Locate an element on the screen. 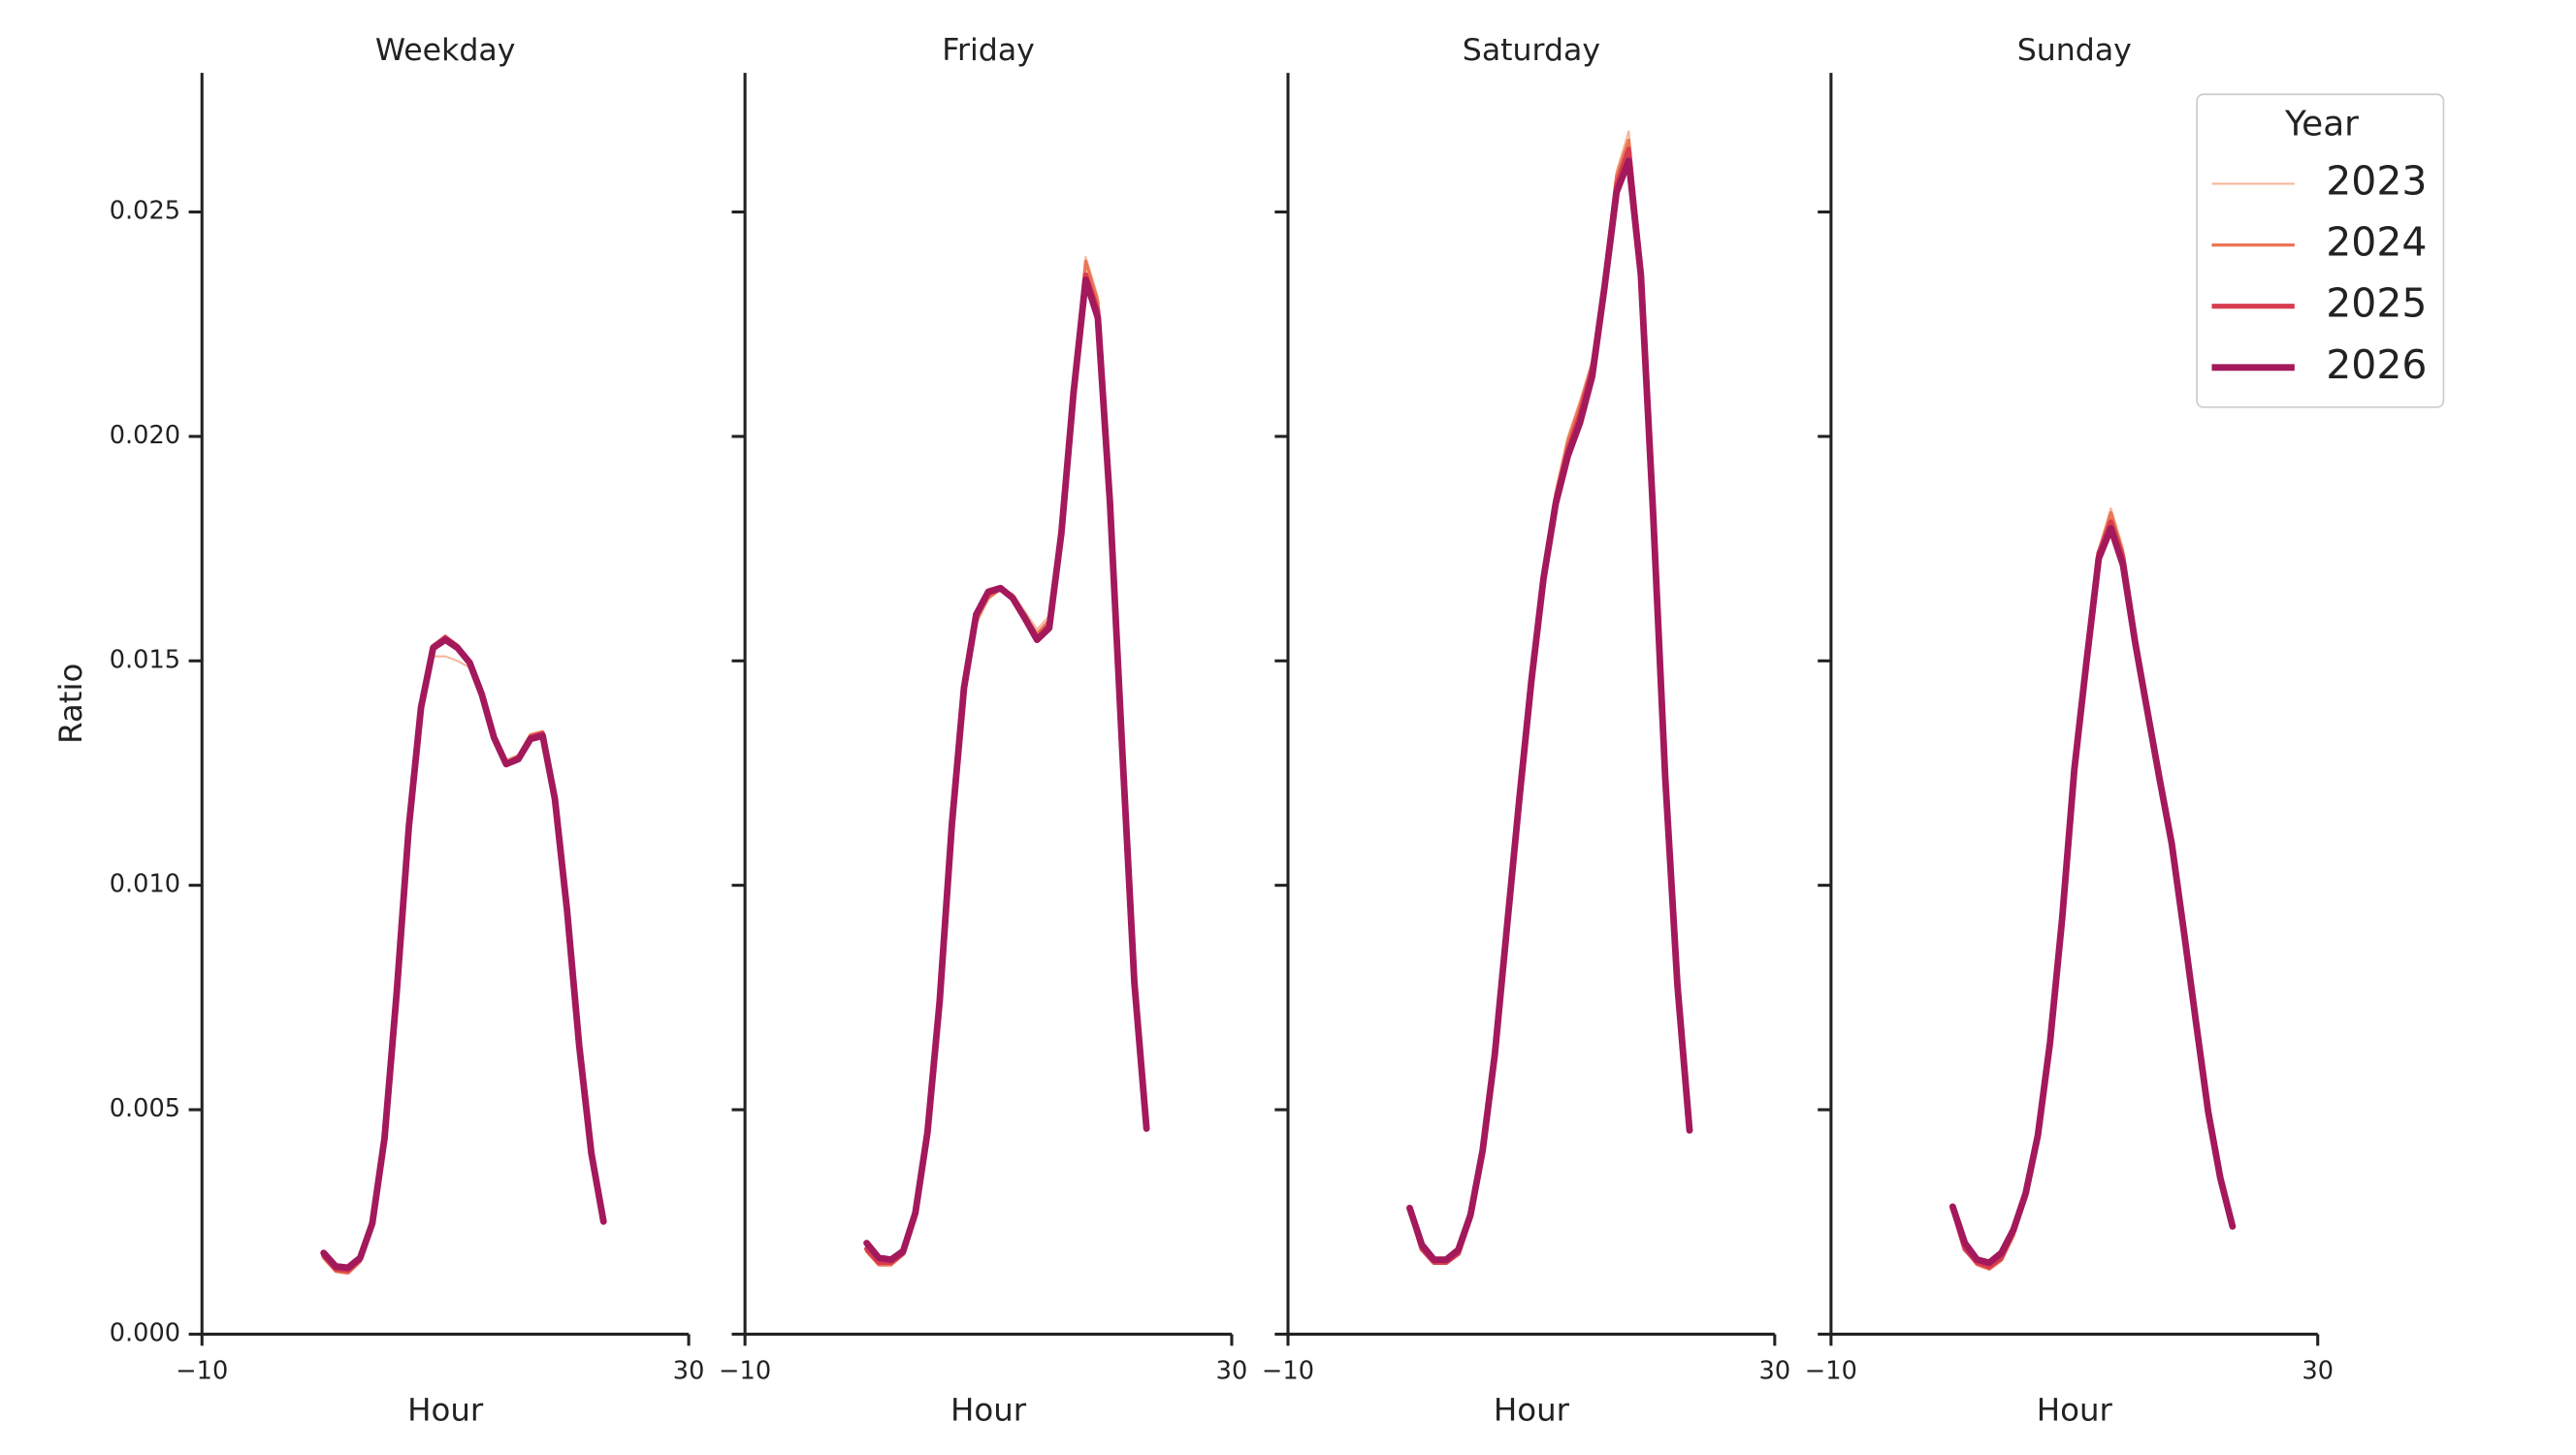 The width and height of the screenshot is (2576, 1455). legend-box is located at coordinates (2320, 250).